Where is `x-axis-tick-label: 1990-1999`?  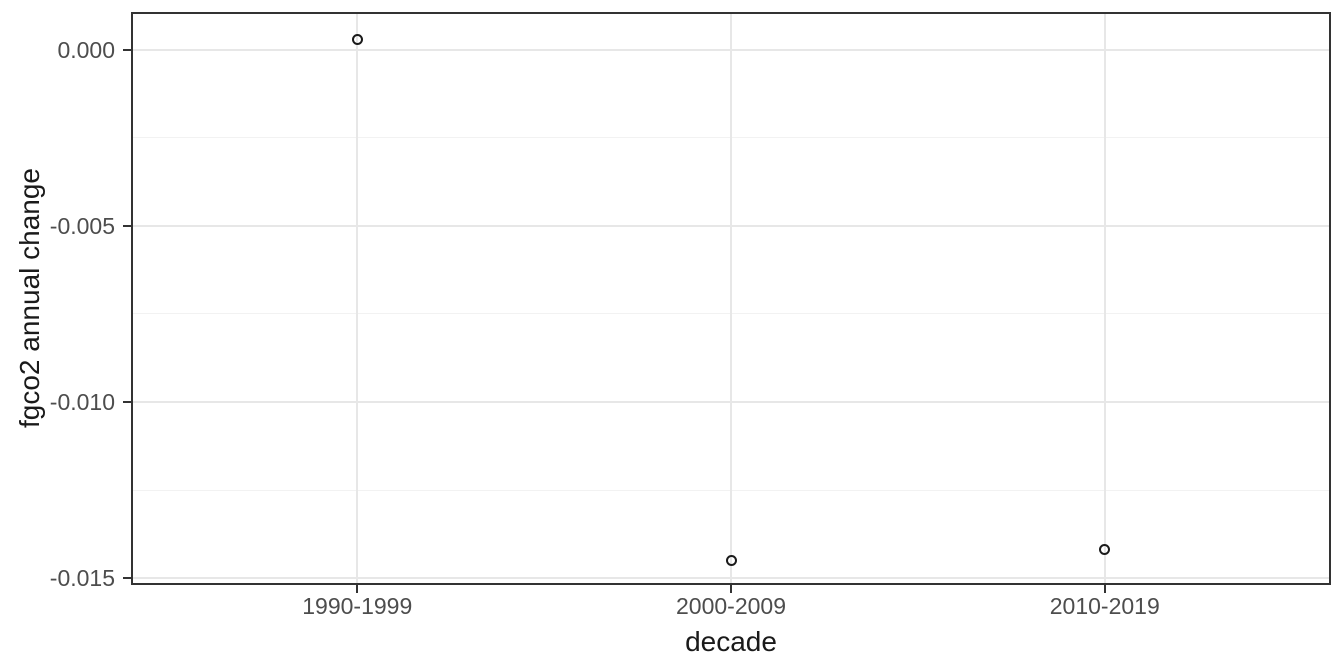 x-axis-tick-label: 1990-1999 is located at coordinates (357, 606).